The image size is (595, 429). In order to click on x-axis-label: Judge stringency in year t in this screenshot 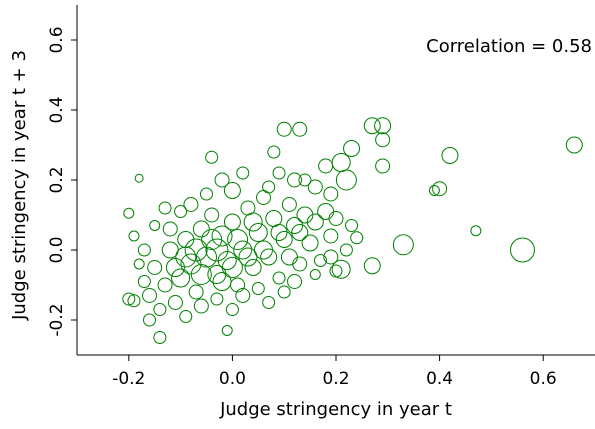, I will do `click(335, 409)`.